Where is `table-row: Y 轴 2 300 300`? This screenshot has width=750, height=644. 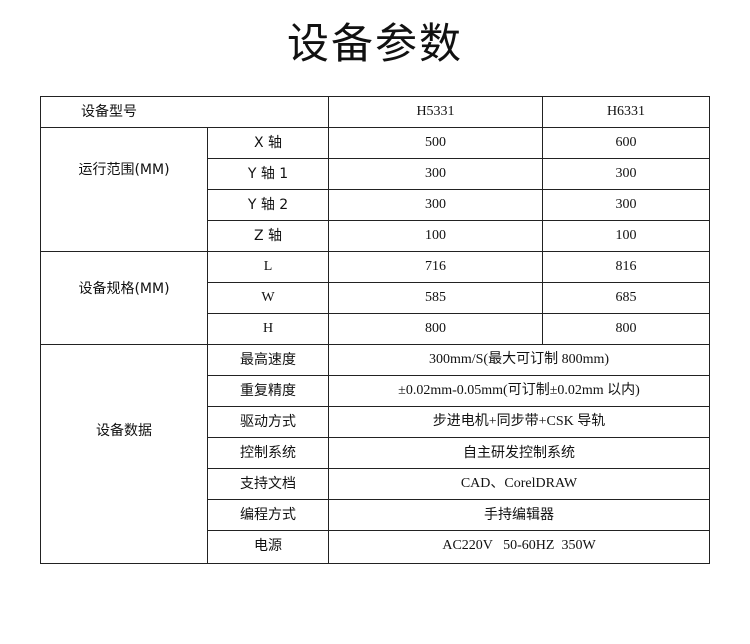 table-row: Y 轴 2 300 300 is located at coordinates (375, 205).